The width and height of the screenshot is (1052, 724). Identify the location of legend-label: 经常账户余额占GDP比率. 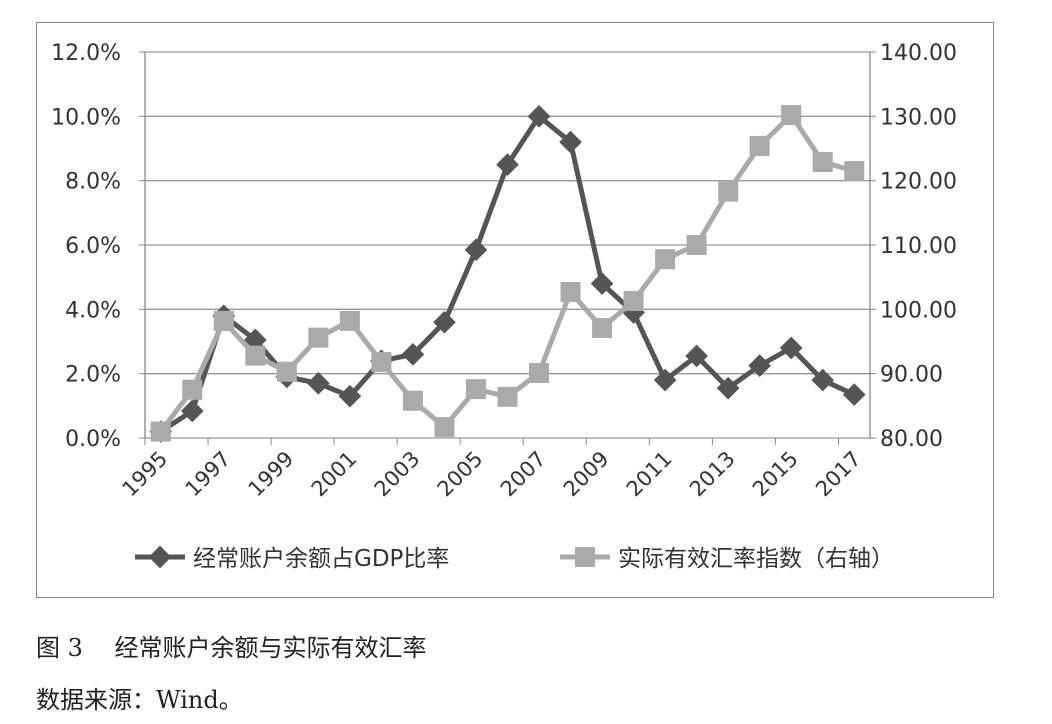
(321, 559).